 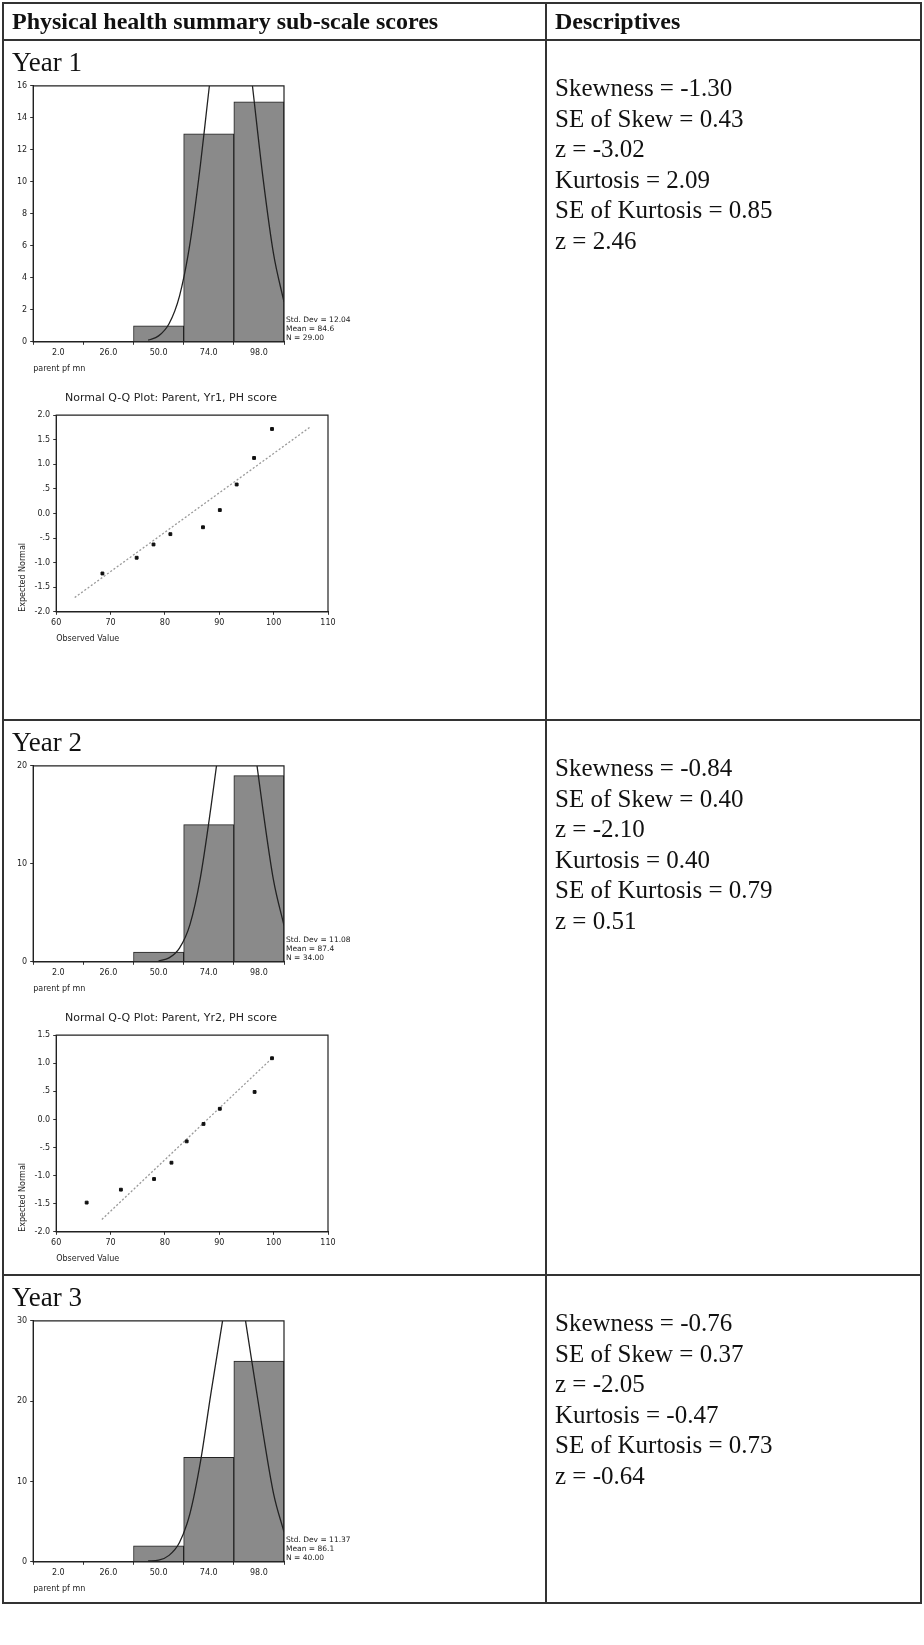 I want to click on chart-title: Year 2, so click(x=47, y=742).